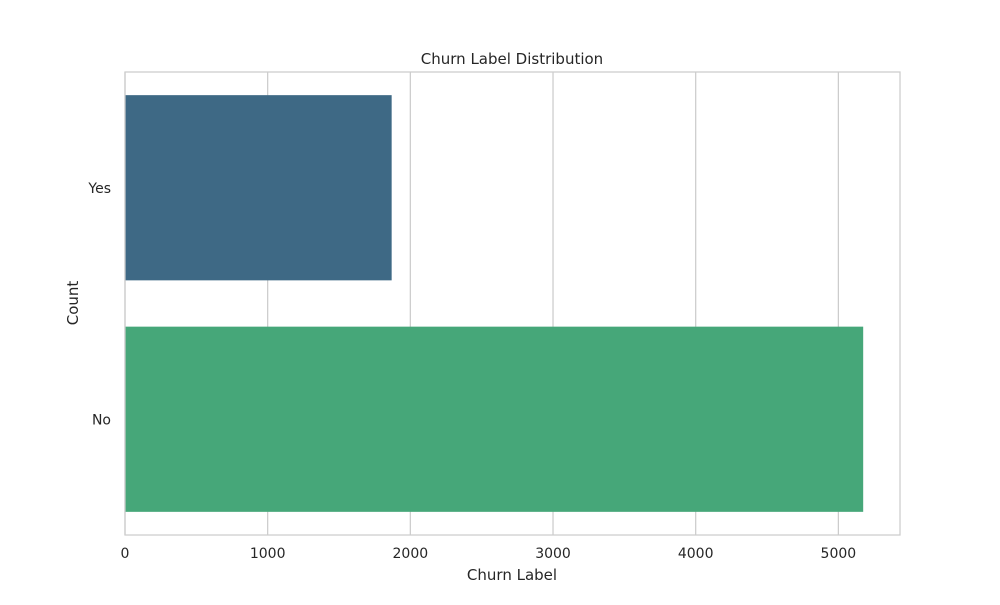 This screenshot has width=1000, height=605. I want to click on y-axis-label: Count, so click(73, 303).